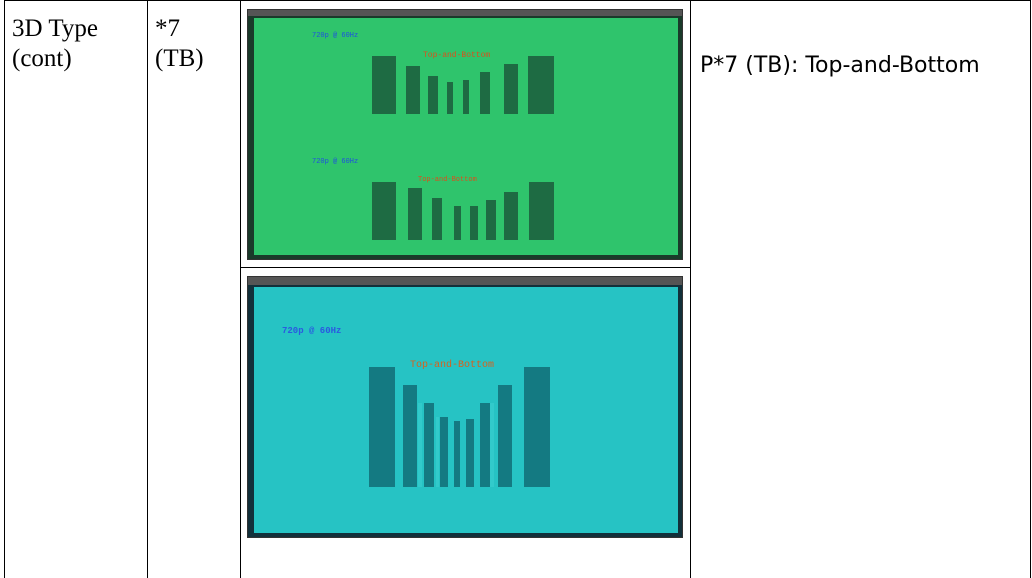  Describe the element at coordinates (55, 44) in the screenshot. I see `type-label-cell: 3D Type (cont)` at that location.